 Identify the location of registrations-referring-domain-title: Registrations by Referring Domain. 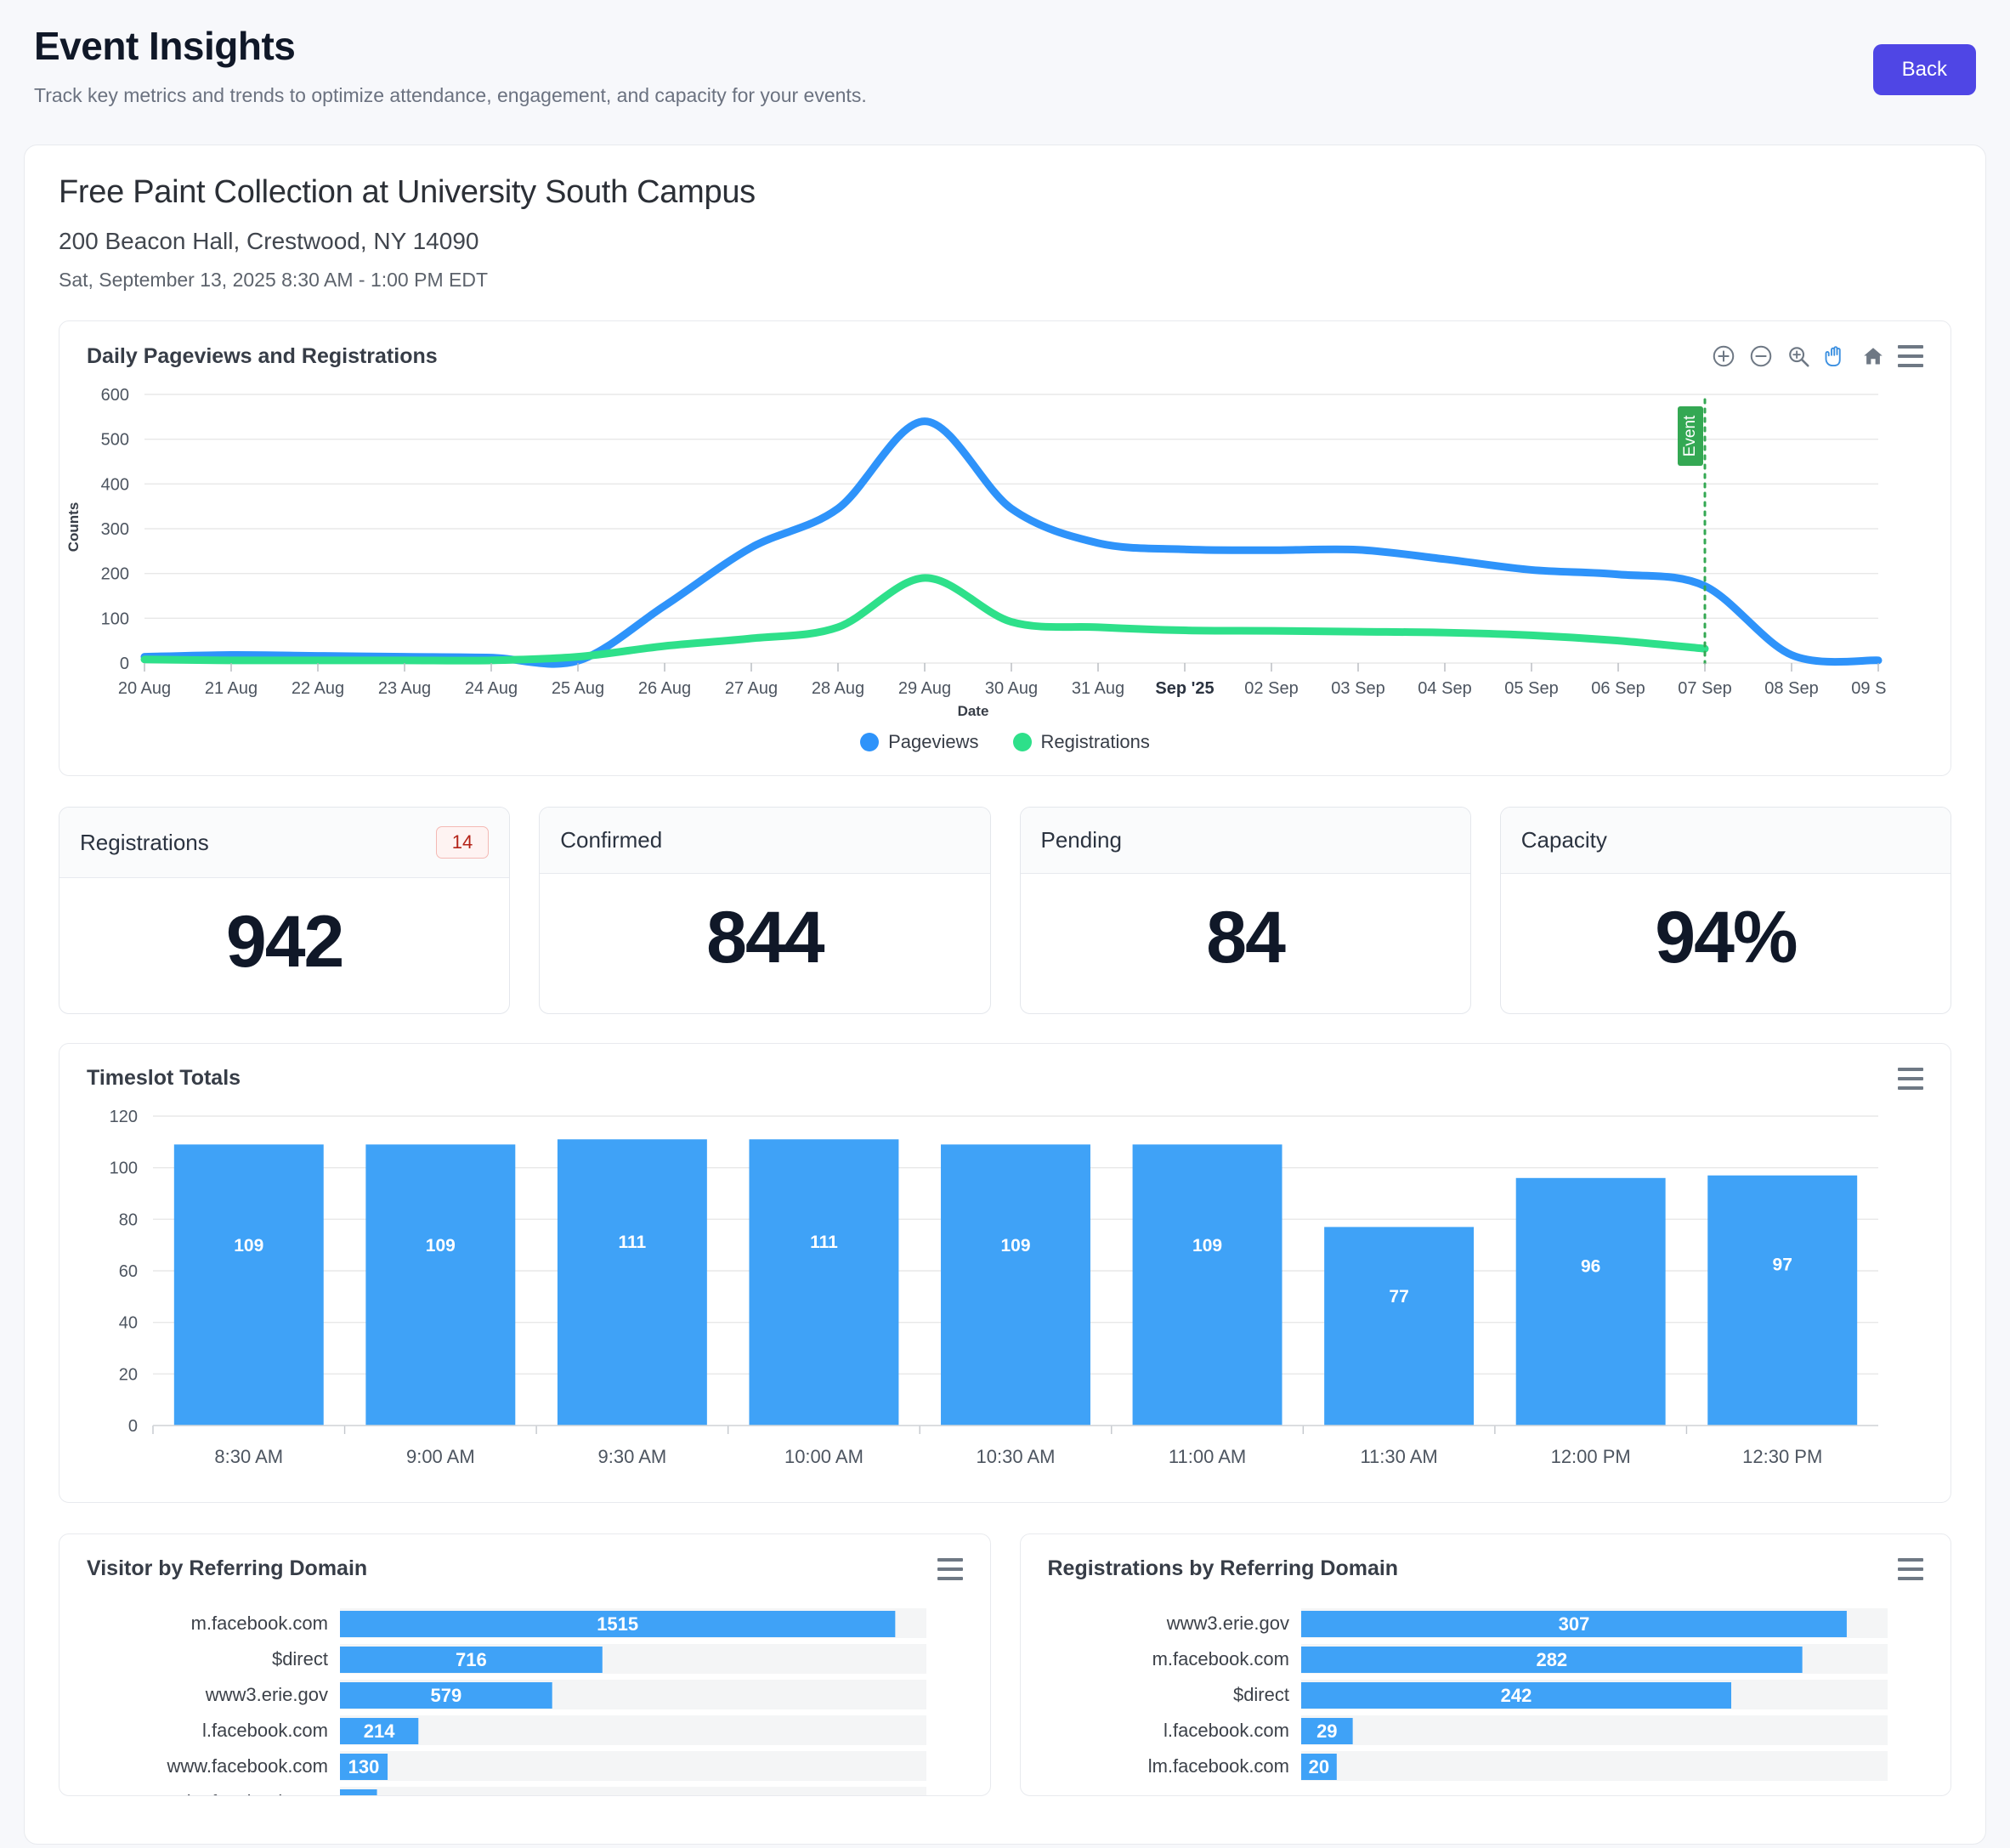
(1223, 1568).